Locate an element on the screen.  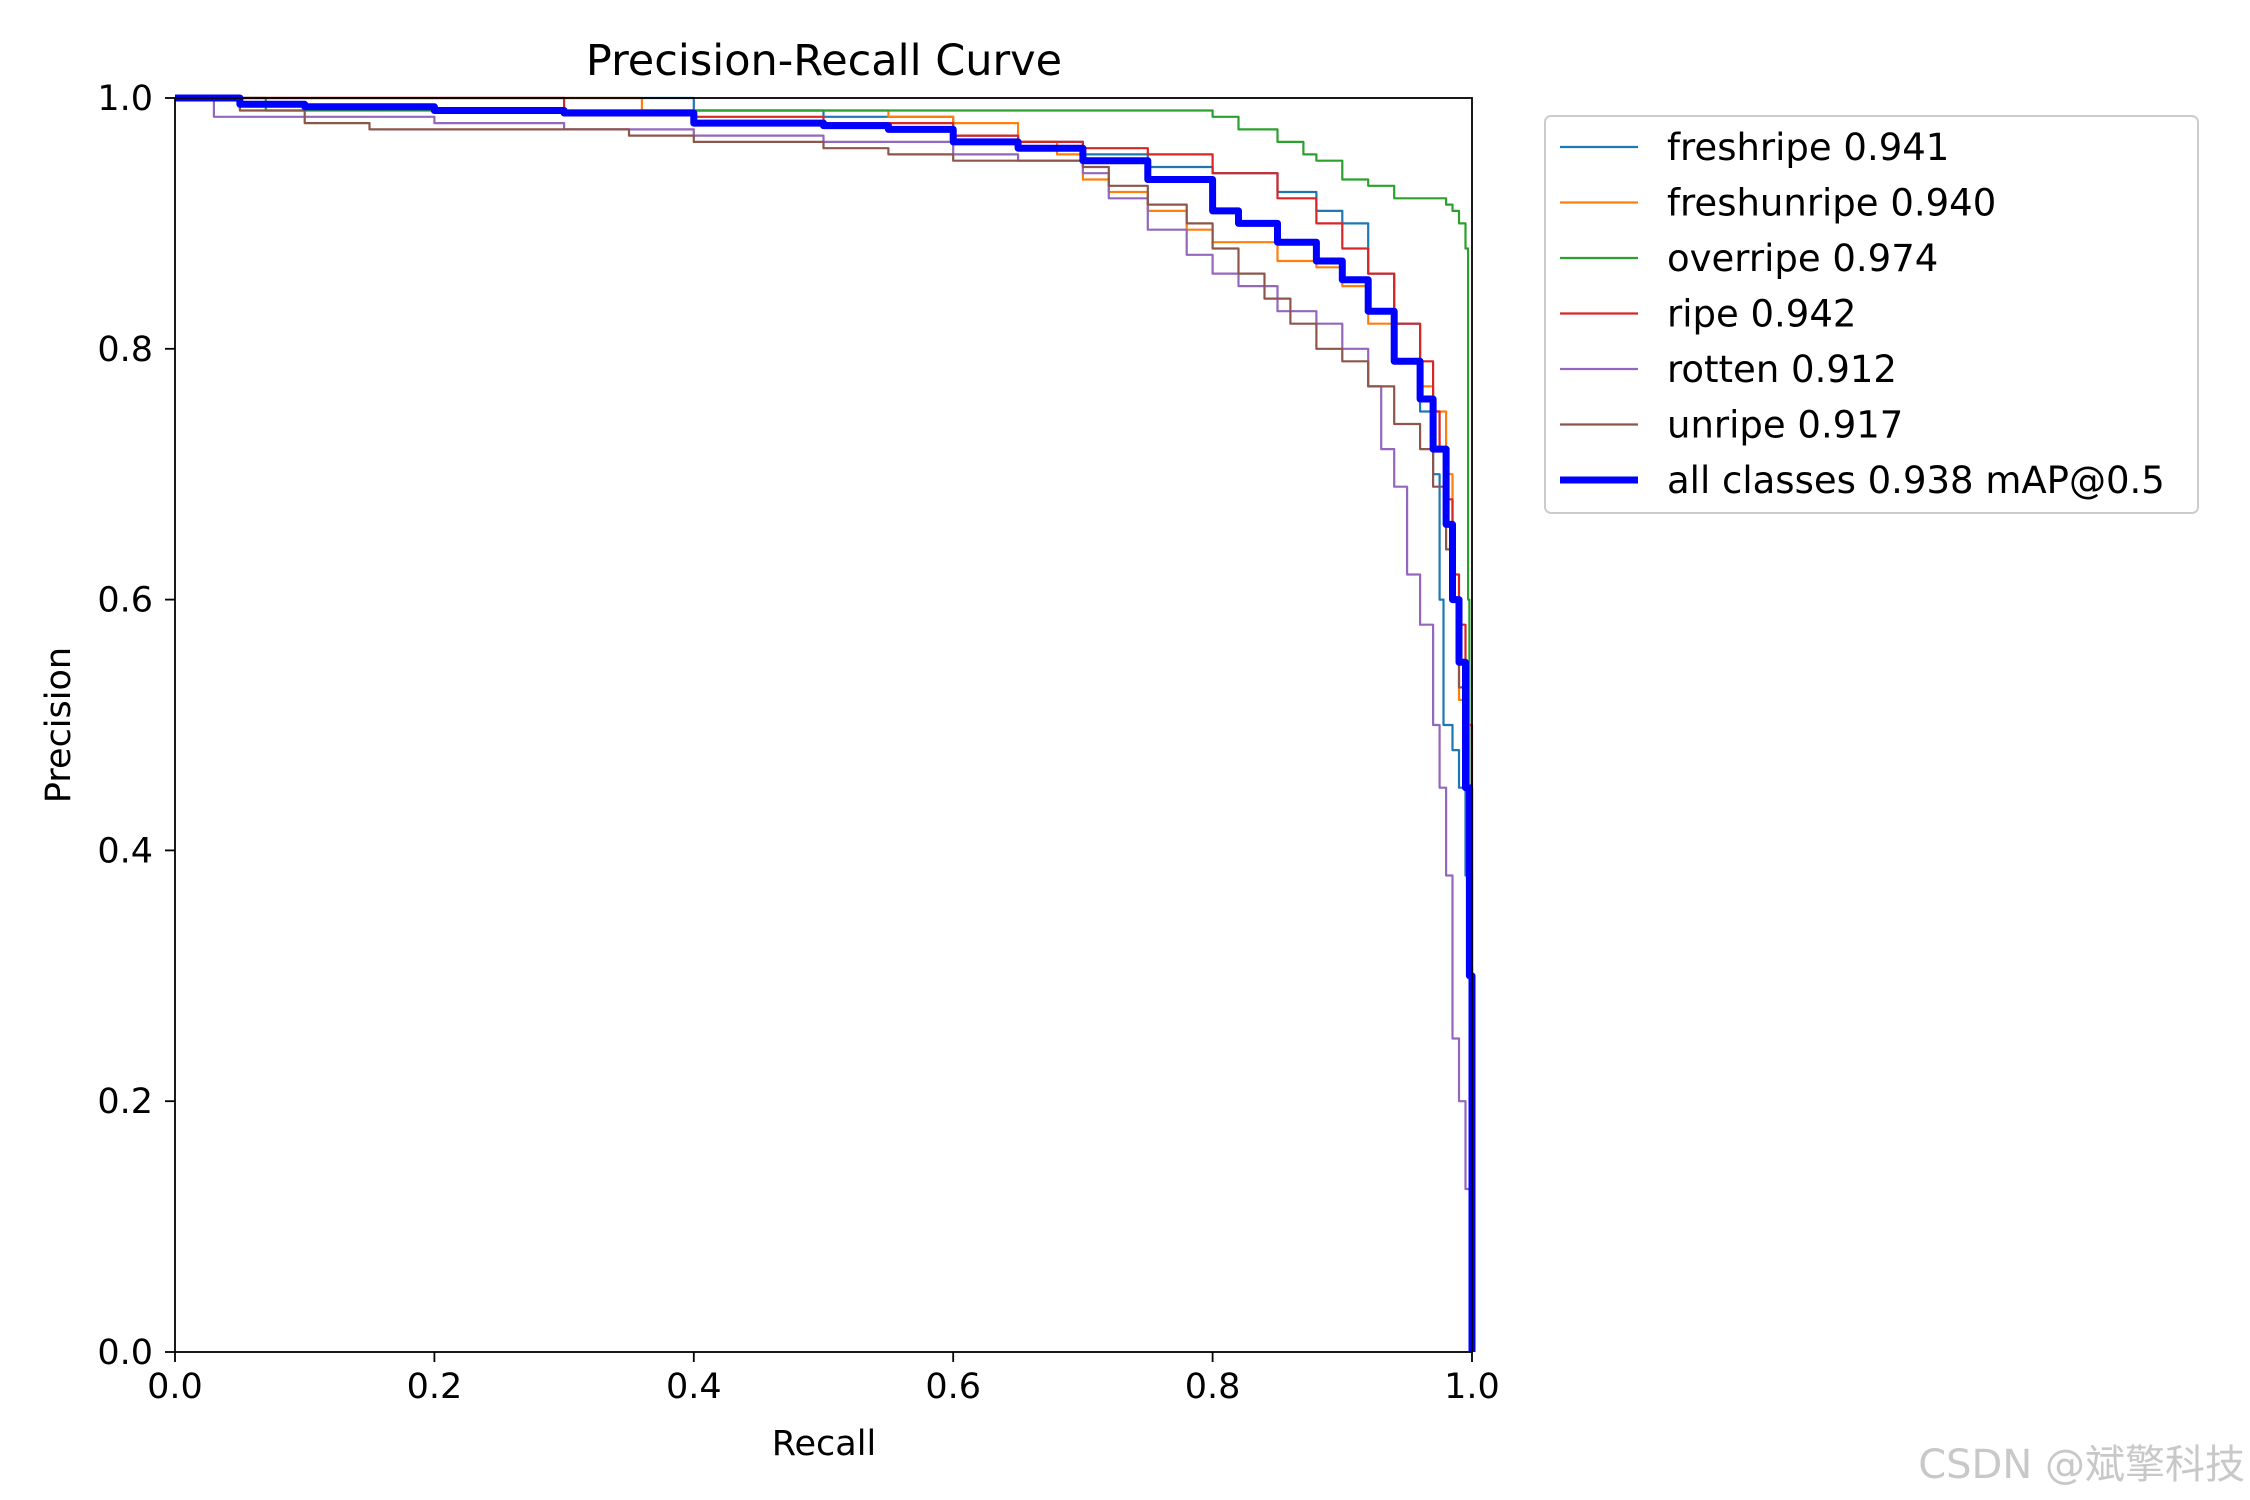
x-tick-label: 0.2 is located at coordinates (435, 1387).